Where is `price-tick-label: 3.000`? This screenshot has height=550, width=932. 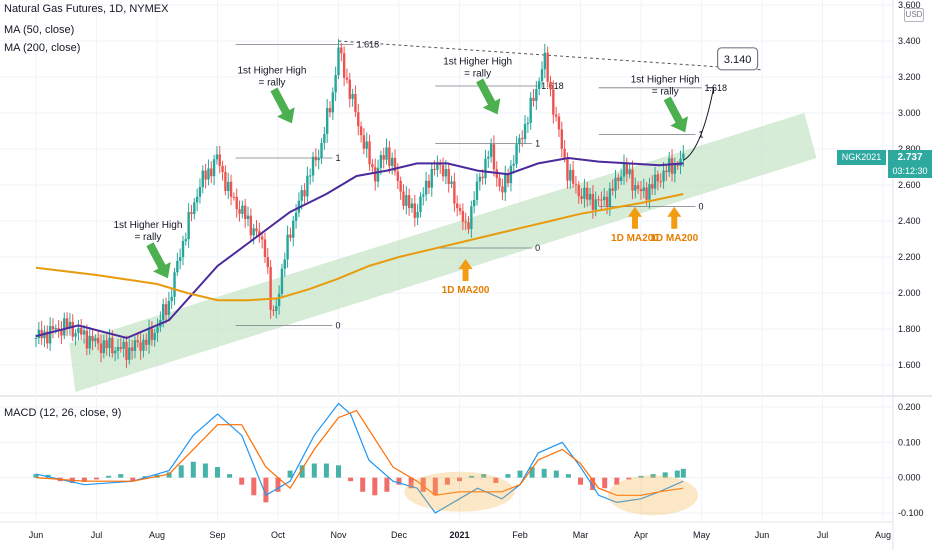
price-tick-label: 3.000 is located at coordinates (909, 113).